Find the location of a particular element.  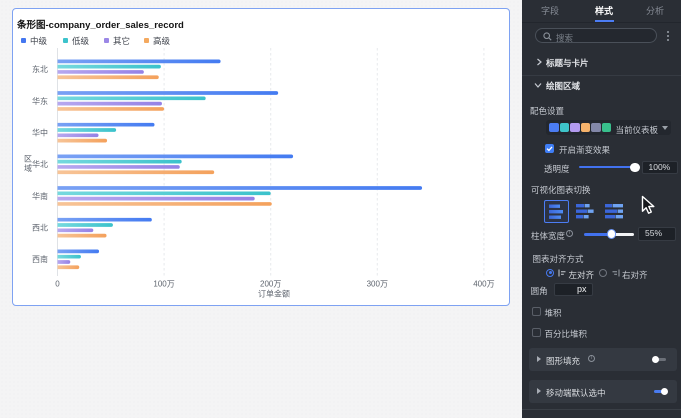

svg-text: 东北 is located at coordinates (40, 69).